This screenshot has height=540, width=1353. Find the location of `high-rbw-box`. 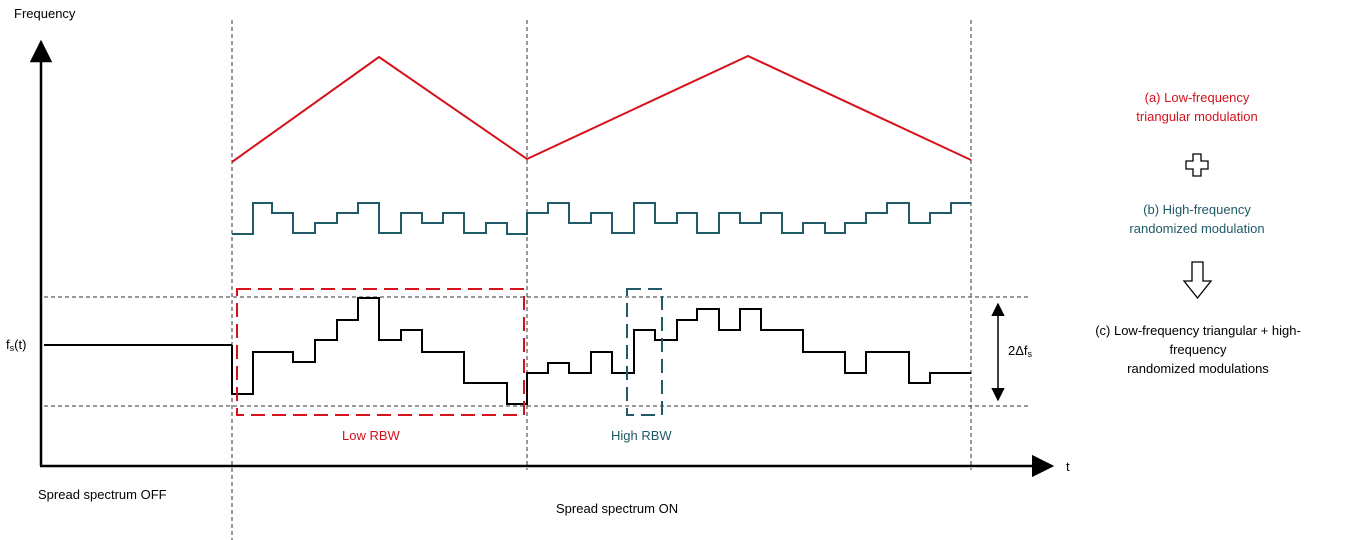

high-rbw-box is located at coordinates (644, 352).